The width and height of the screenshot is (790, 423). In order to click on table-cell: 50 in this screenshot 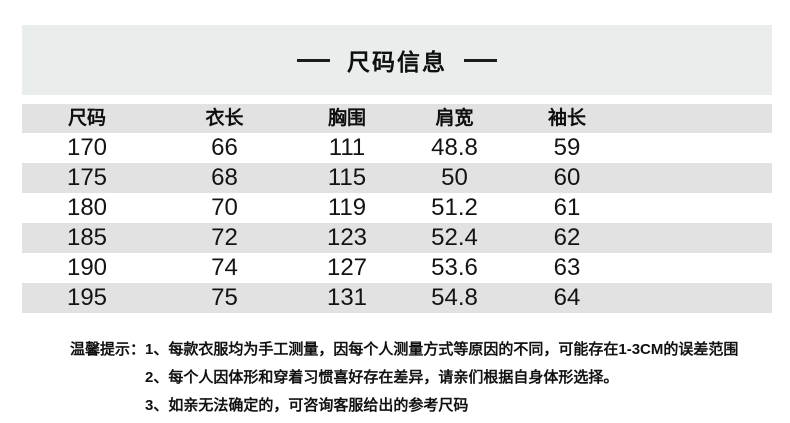, I will do `click(454, 177)`.